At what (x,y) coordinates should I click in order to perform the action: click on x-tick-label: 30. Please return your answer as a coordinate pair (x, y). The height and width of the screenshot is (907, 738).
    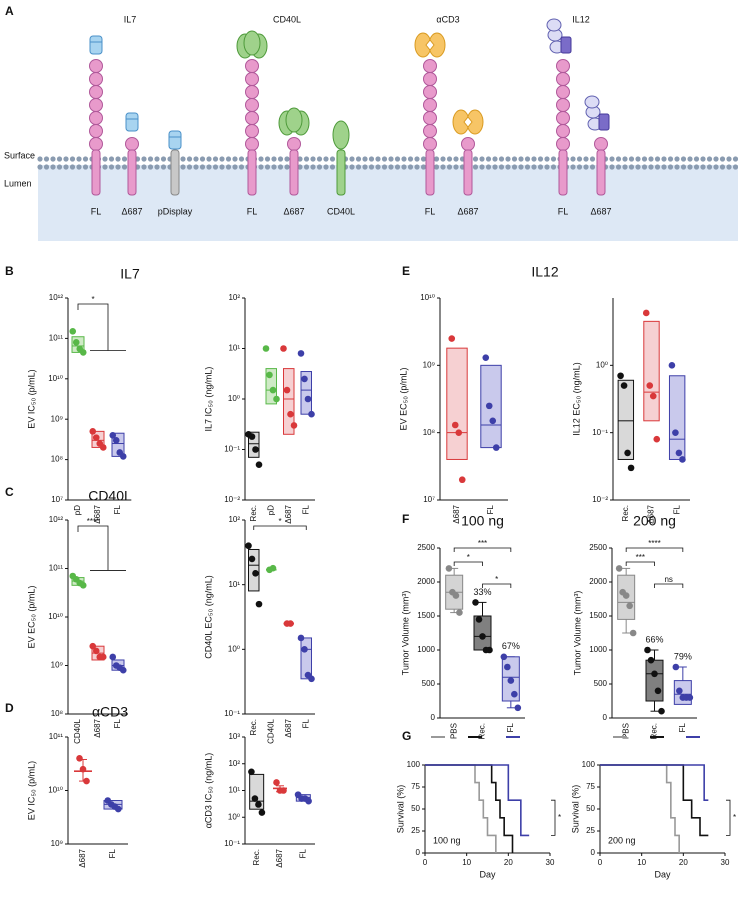
    Looking at the image, I should click on (550, 862).